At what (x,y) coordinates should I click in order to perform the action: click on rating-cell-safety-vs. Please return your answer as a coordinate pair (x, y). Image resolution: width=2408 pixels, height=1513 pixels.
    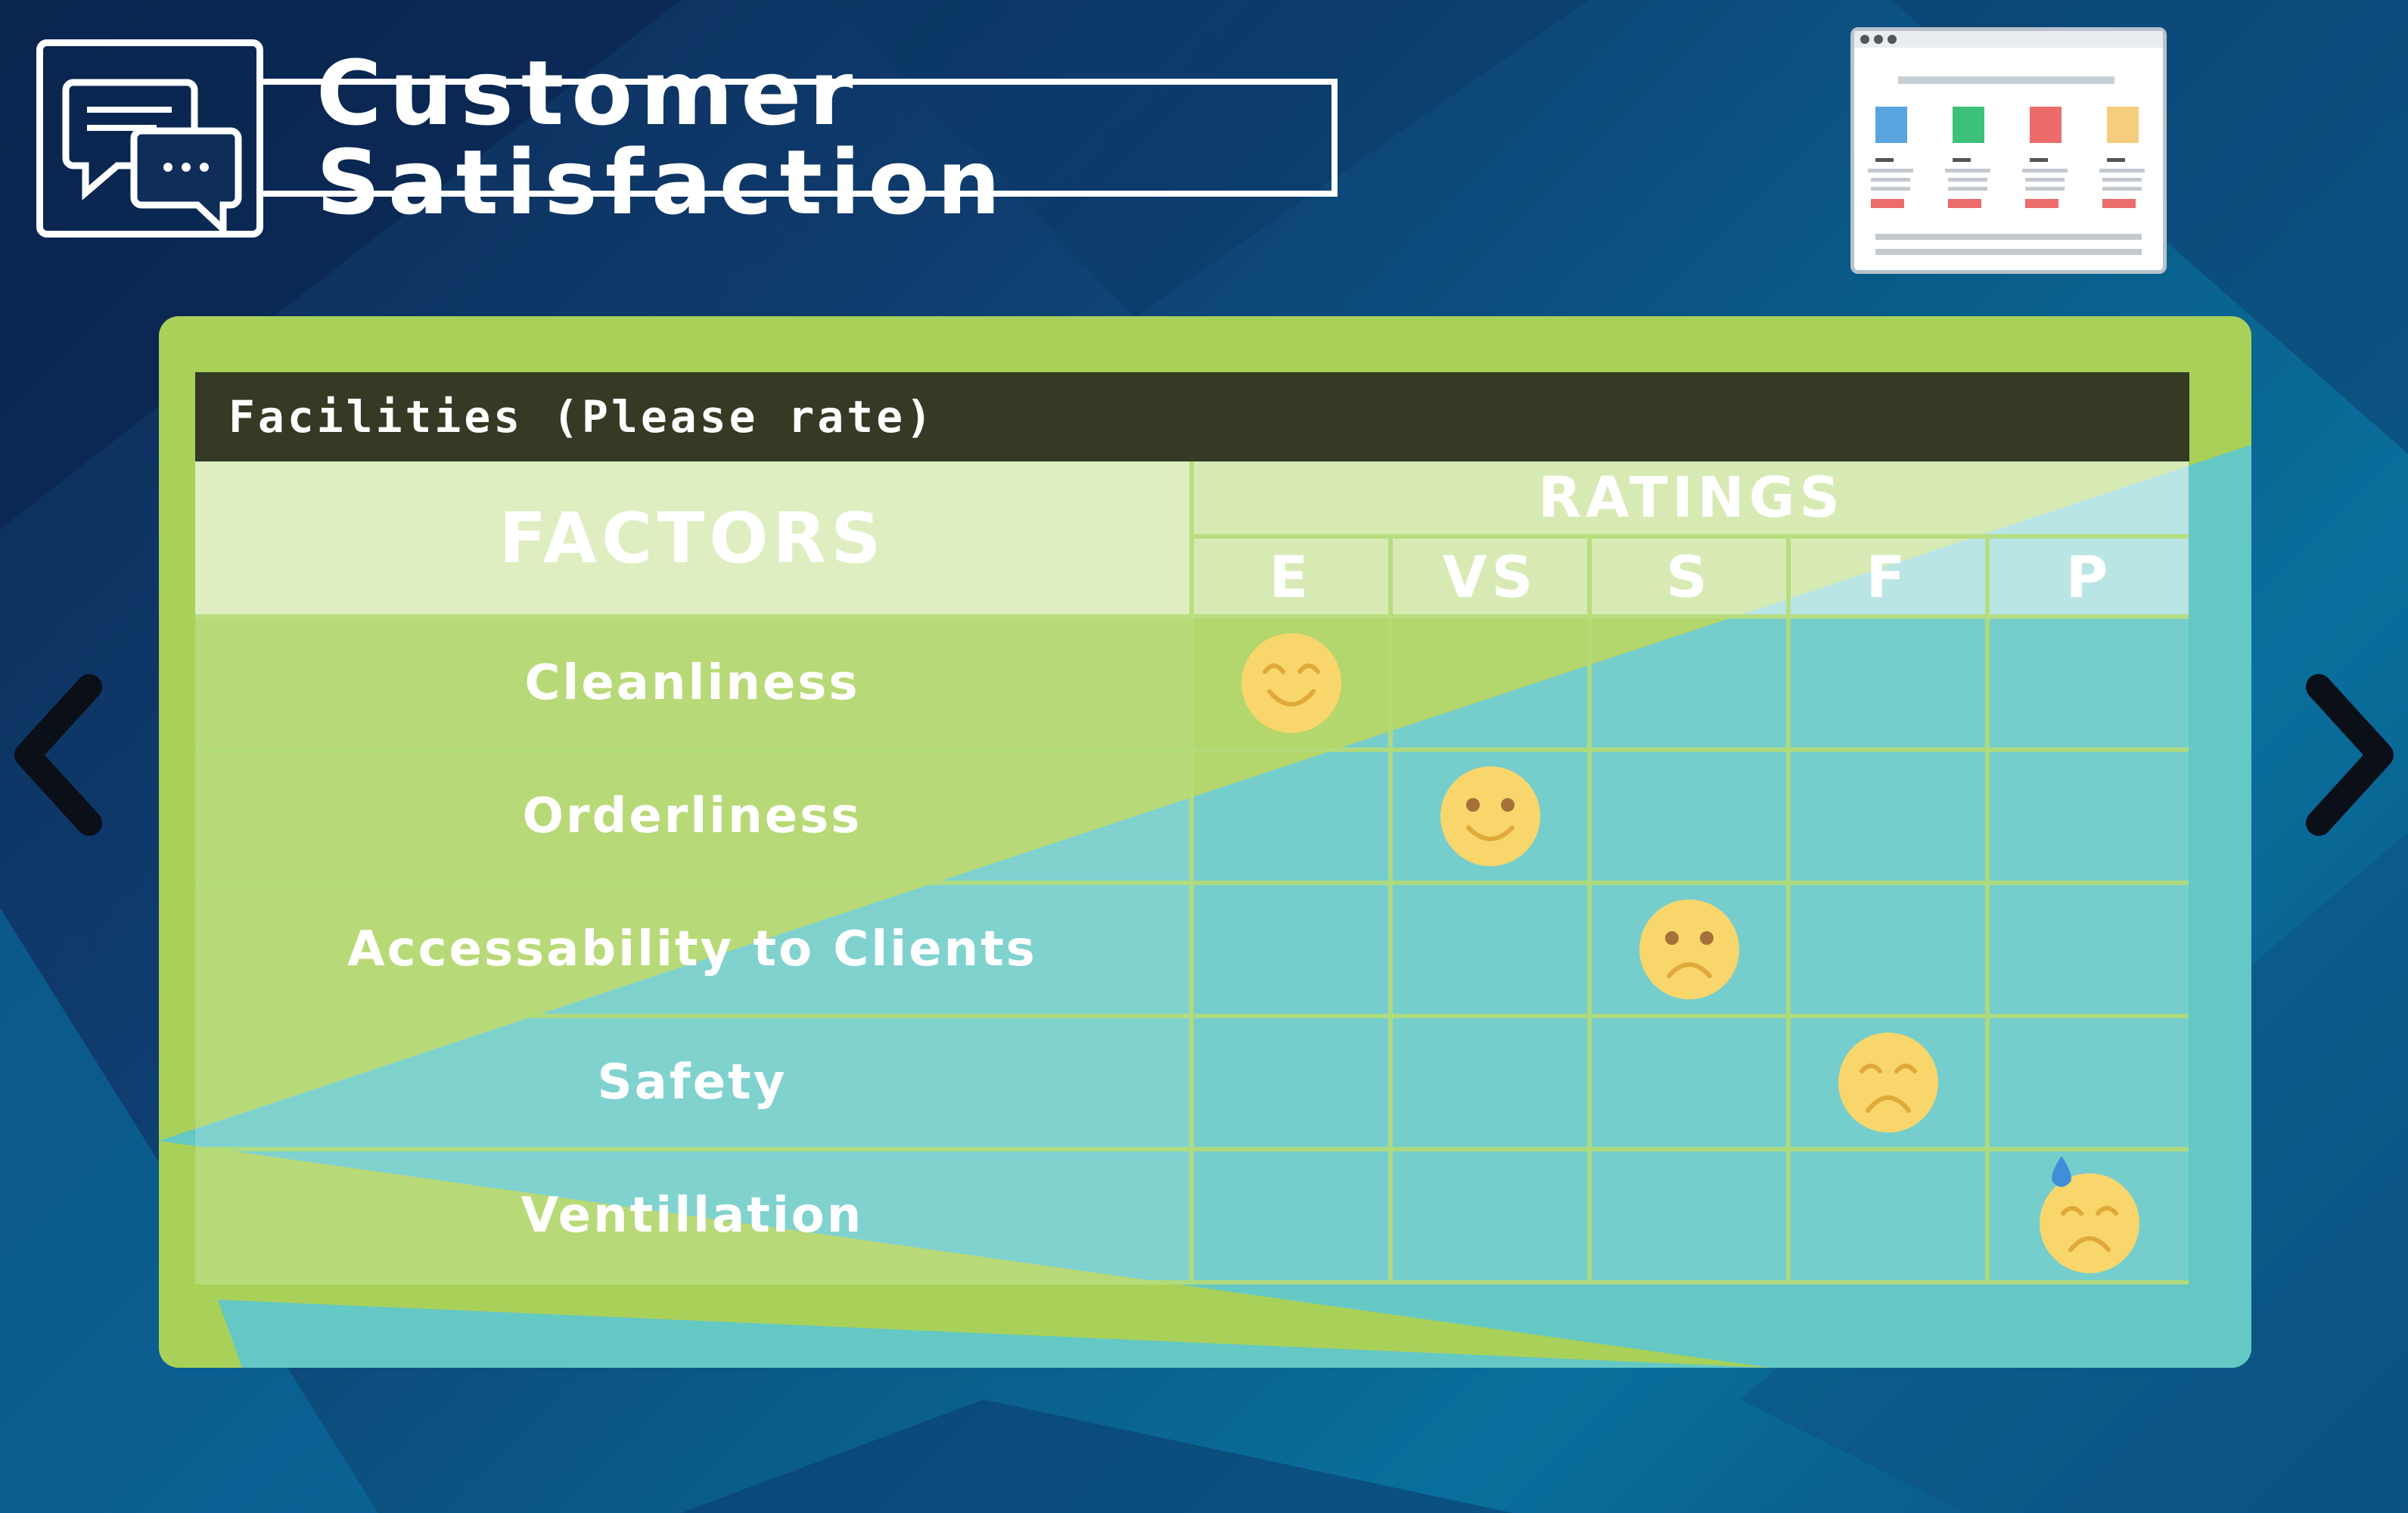
    Looking at the image, I should click on (1492, 1084).